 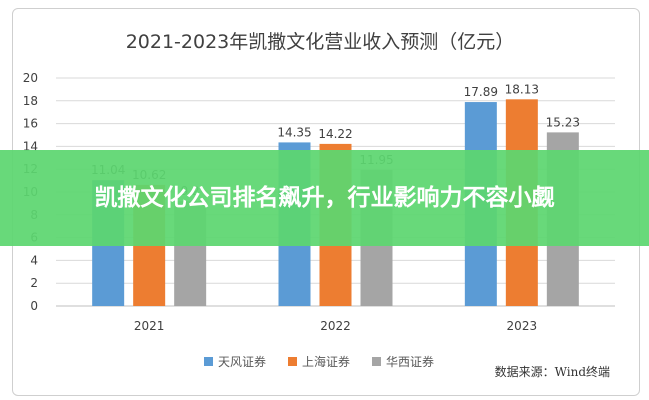 I want to click on x-tick-label: 2021, so click(x=149, y=326).